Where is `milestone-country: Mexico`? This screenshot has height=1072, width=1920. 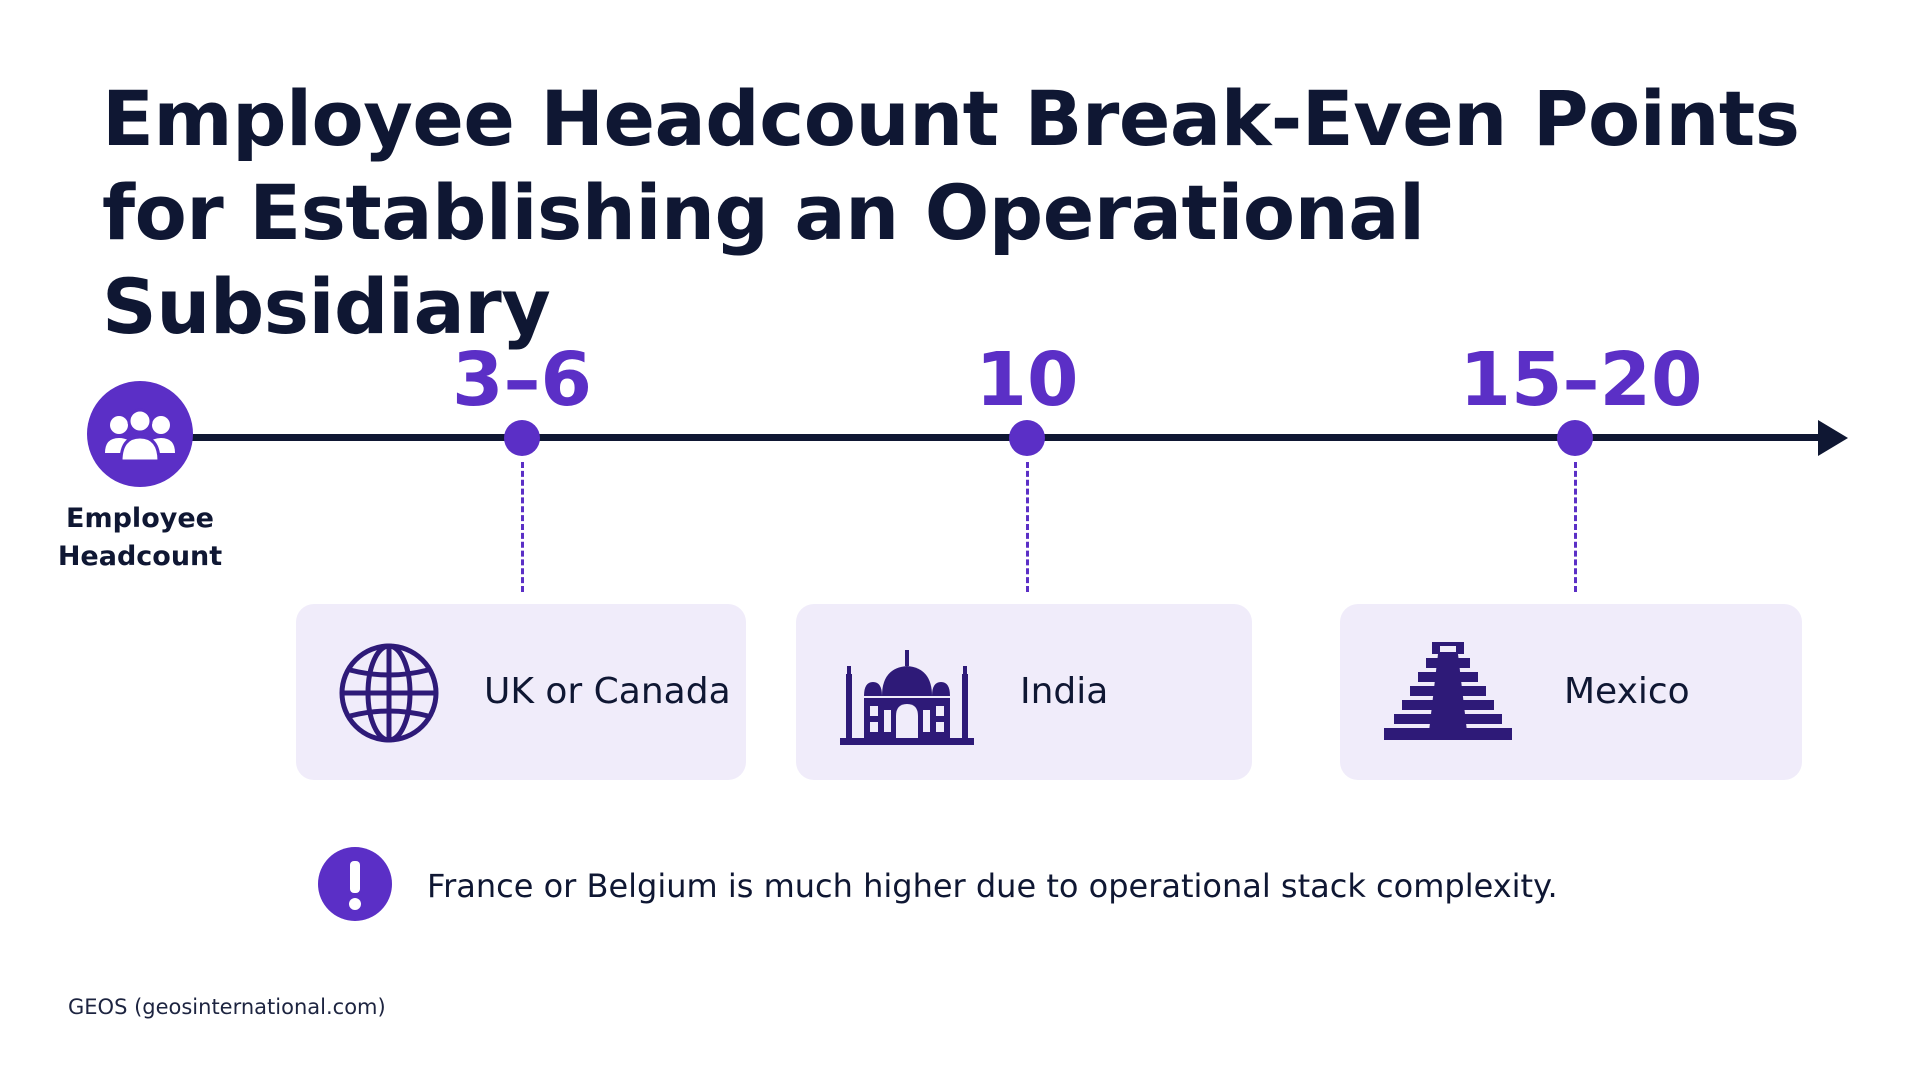
milestone-country: Mexico is located at coordinates (1627, 691).